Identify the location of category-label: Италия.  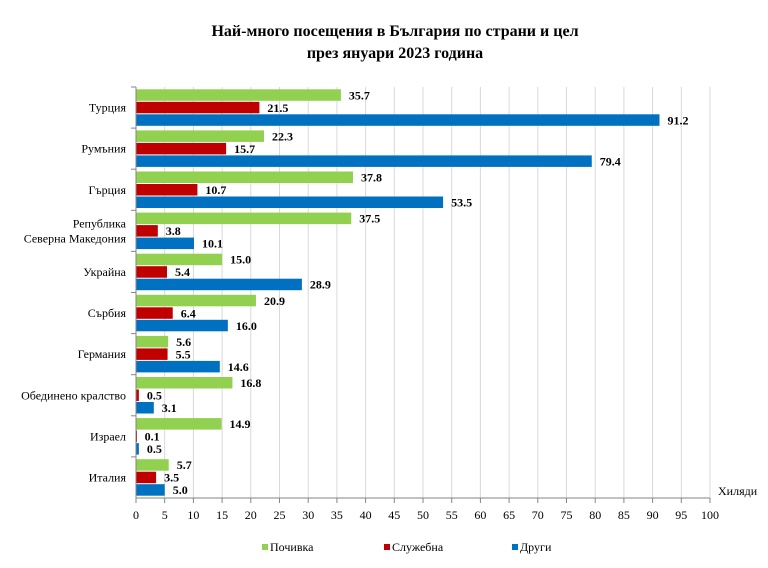
(108, 477).